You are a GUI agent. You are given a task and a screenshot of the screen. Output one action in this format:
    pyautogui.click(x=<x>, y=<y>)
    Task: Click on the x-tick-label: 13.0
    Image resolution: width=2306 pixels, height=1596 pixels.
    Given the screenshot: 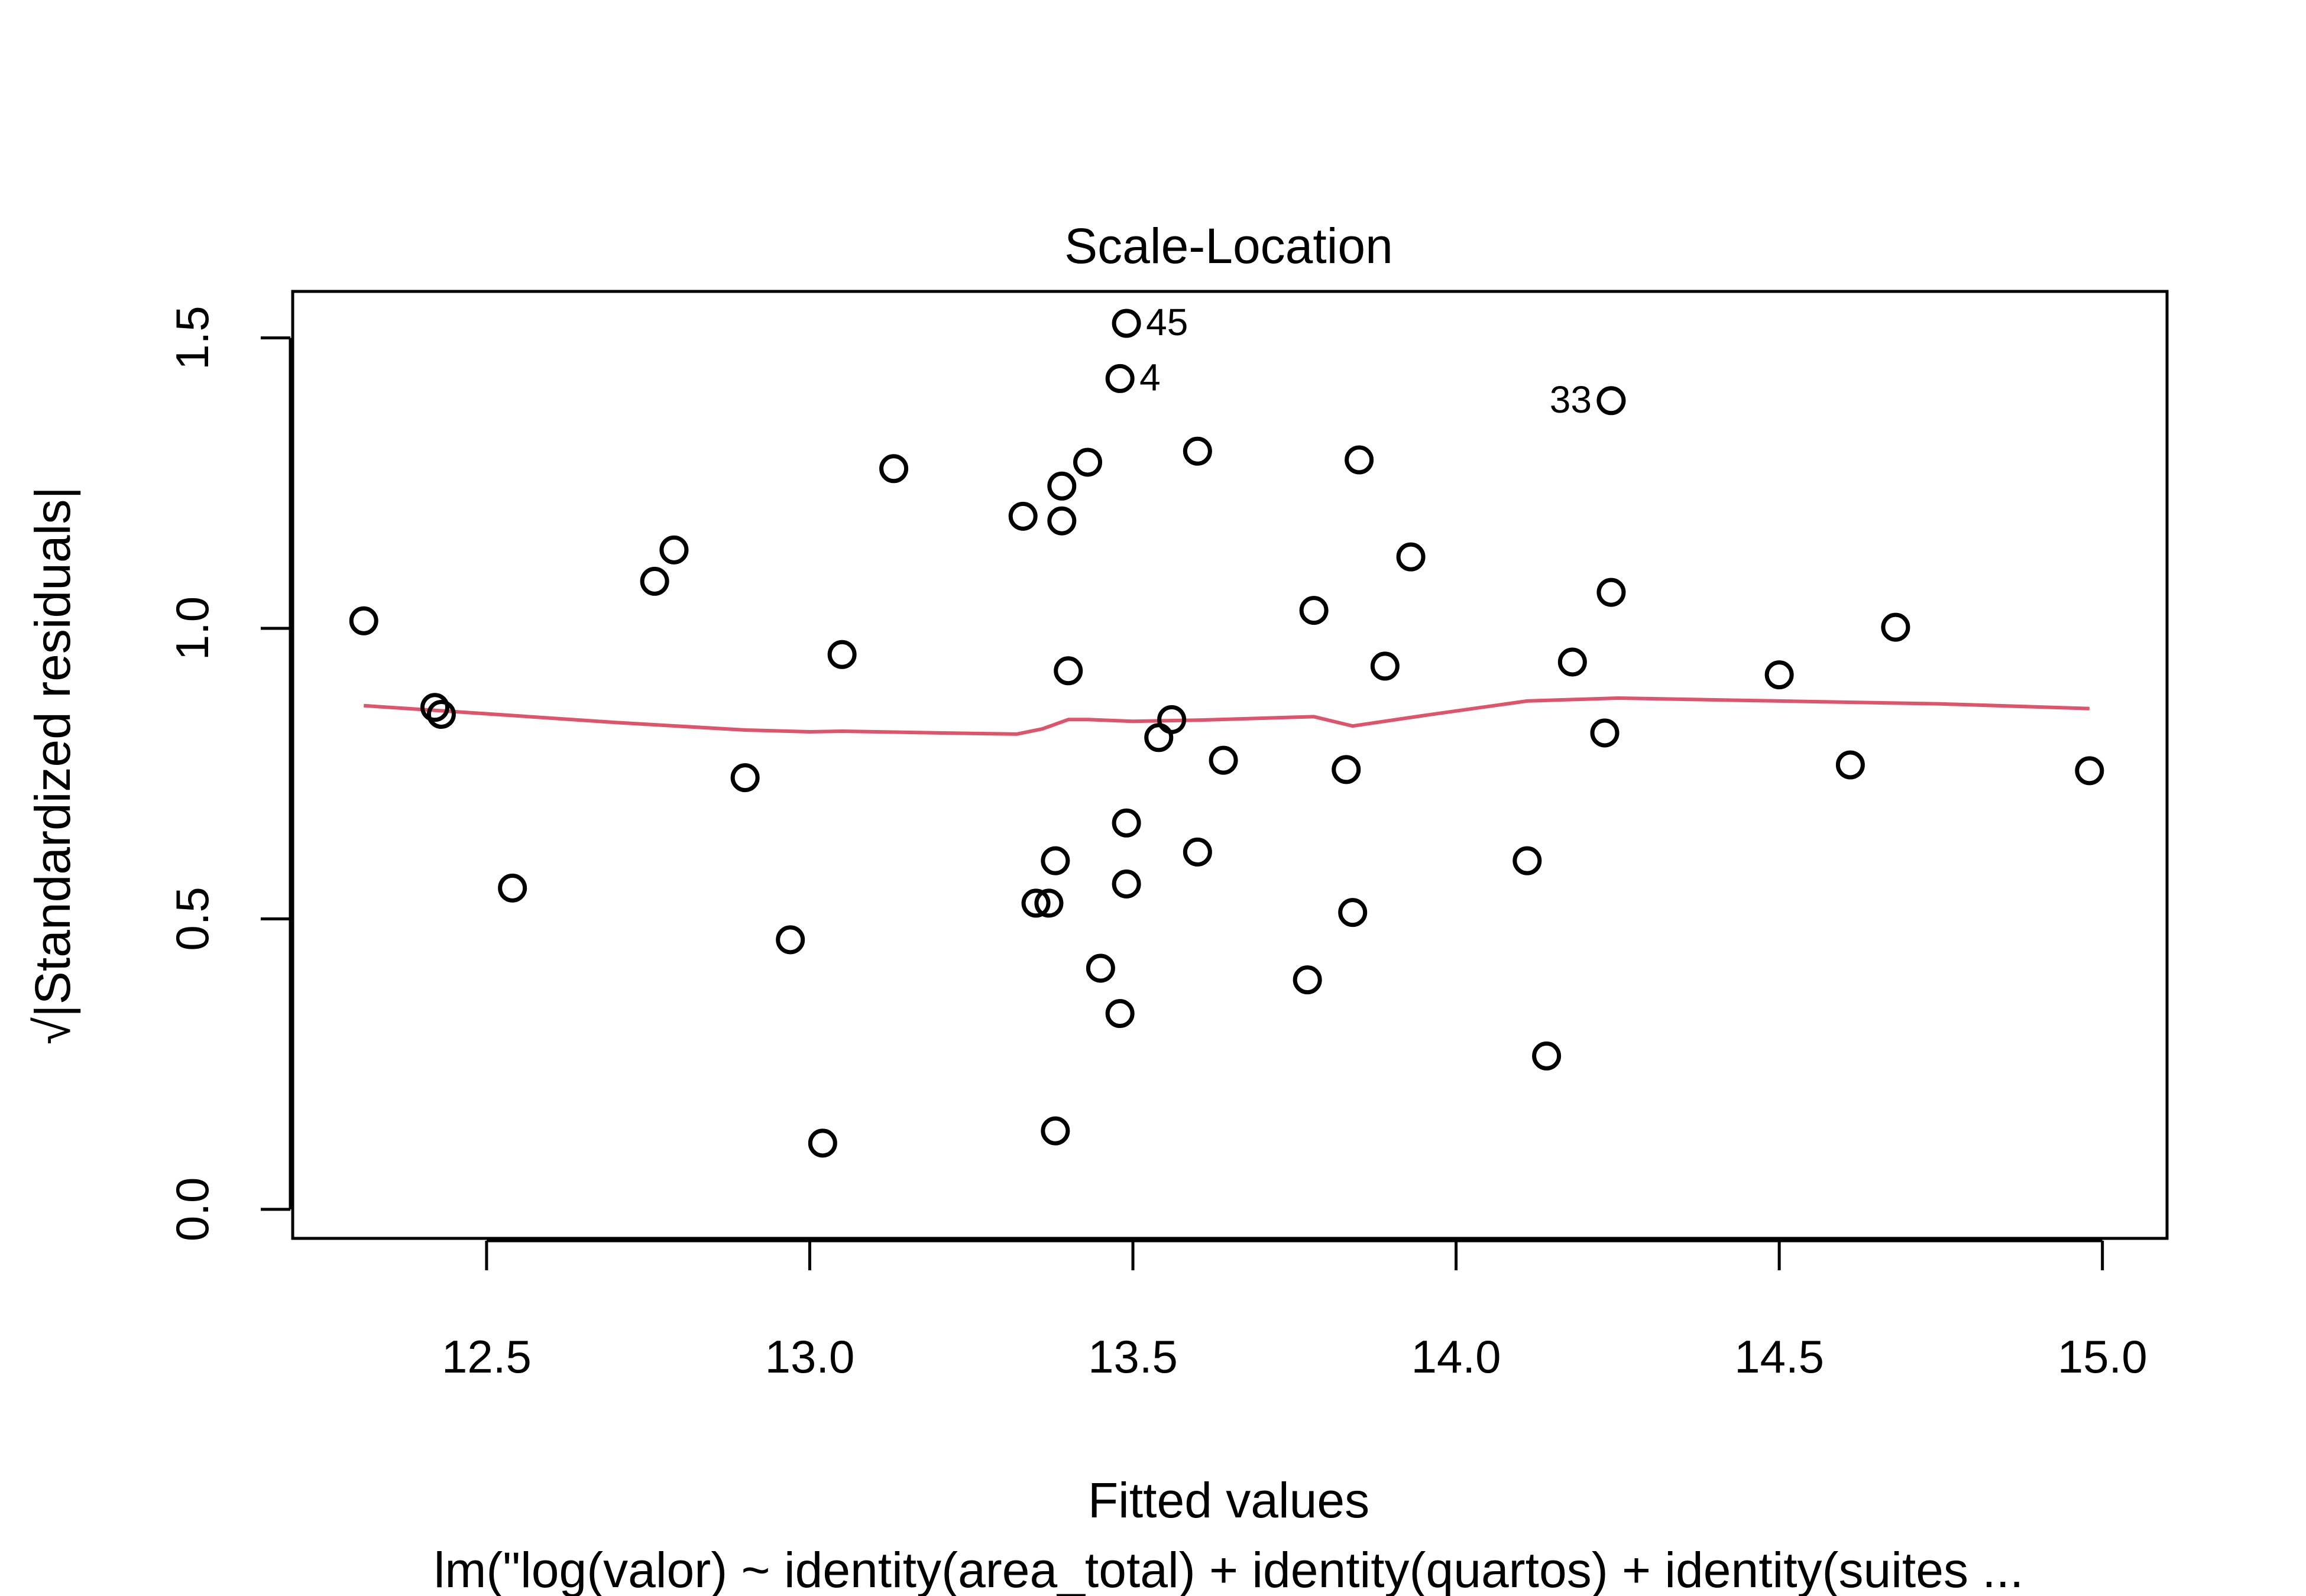 What is the action you would take?
    pyautogui.click(x=810, y=1357)
    